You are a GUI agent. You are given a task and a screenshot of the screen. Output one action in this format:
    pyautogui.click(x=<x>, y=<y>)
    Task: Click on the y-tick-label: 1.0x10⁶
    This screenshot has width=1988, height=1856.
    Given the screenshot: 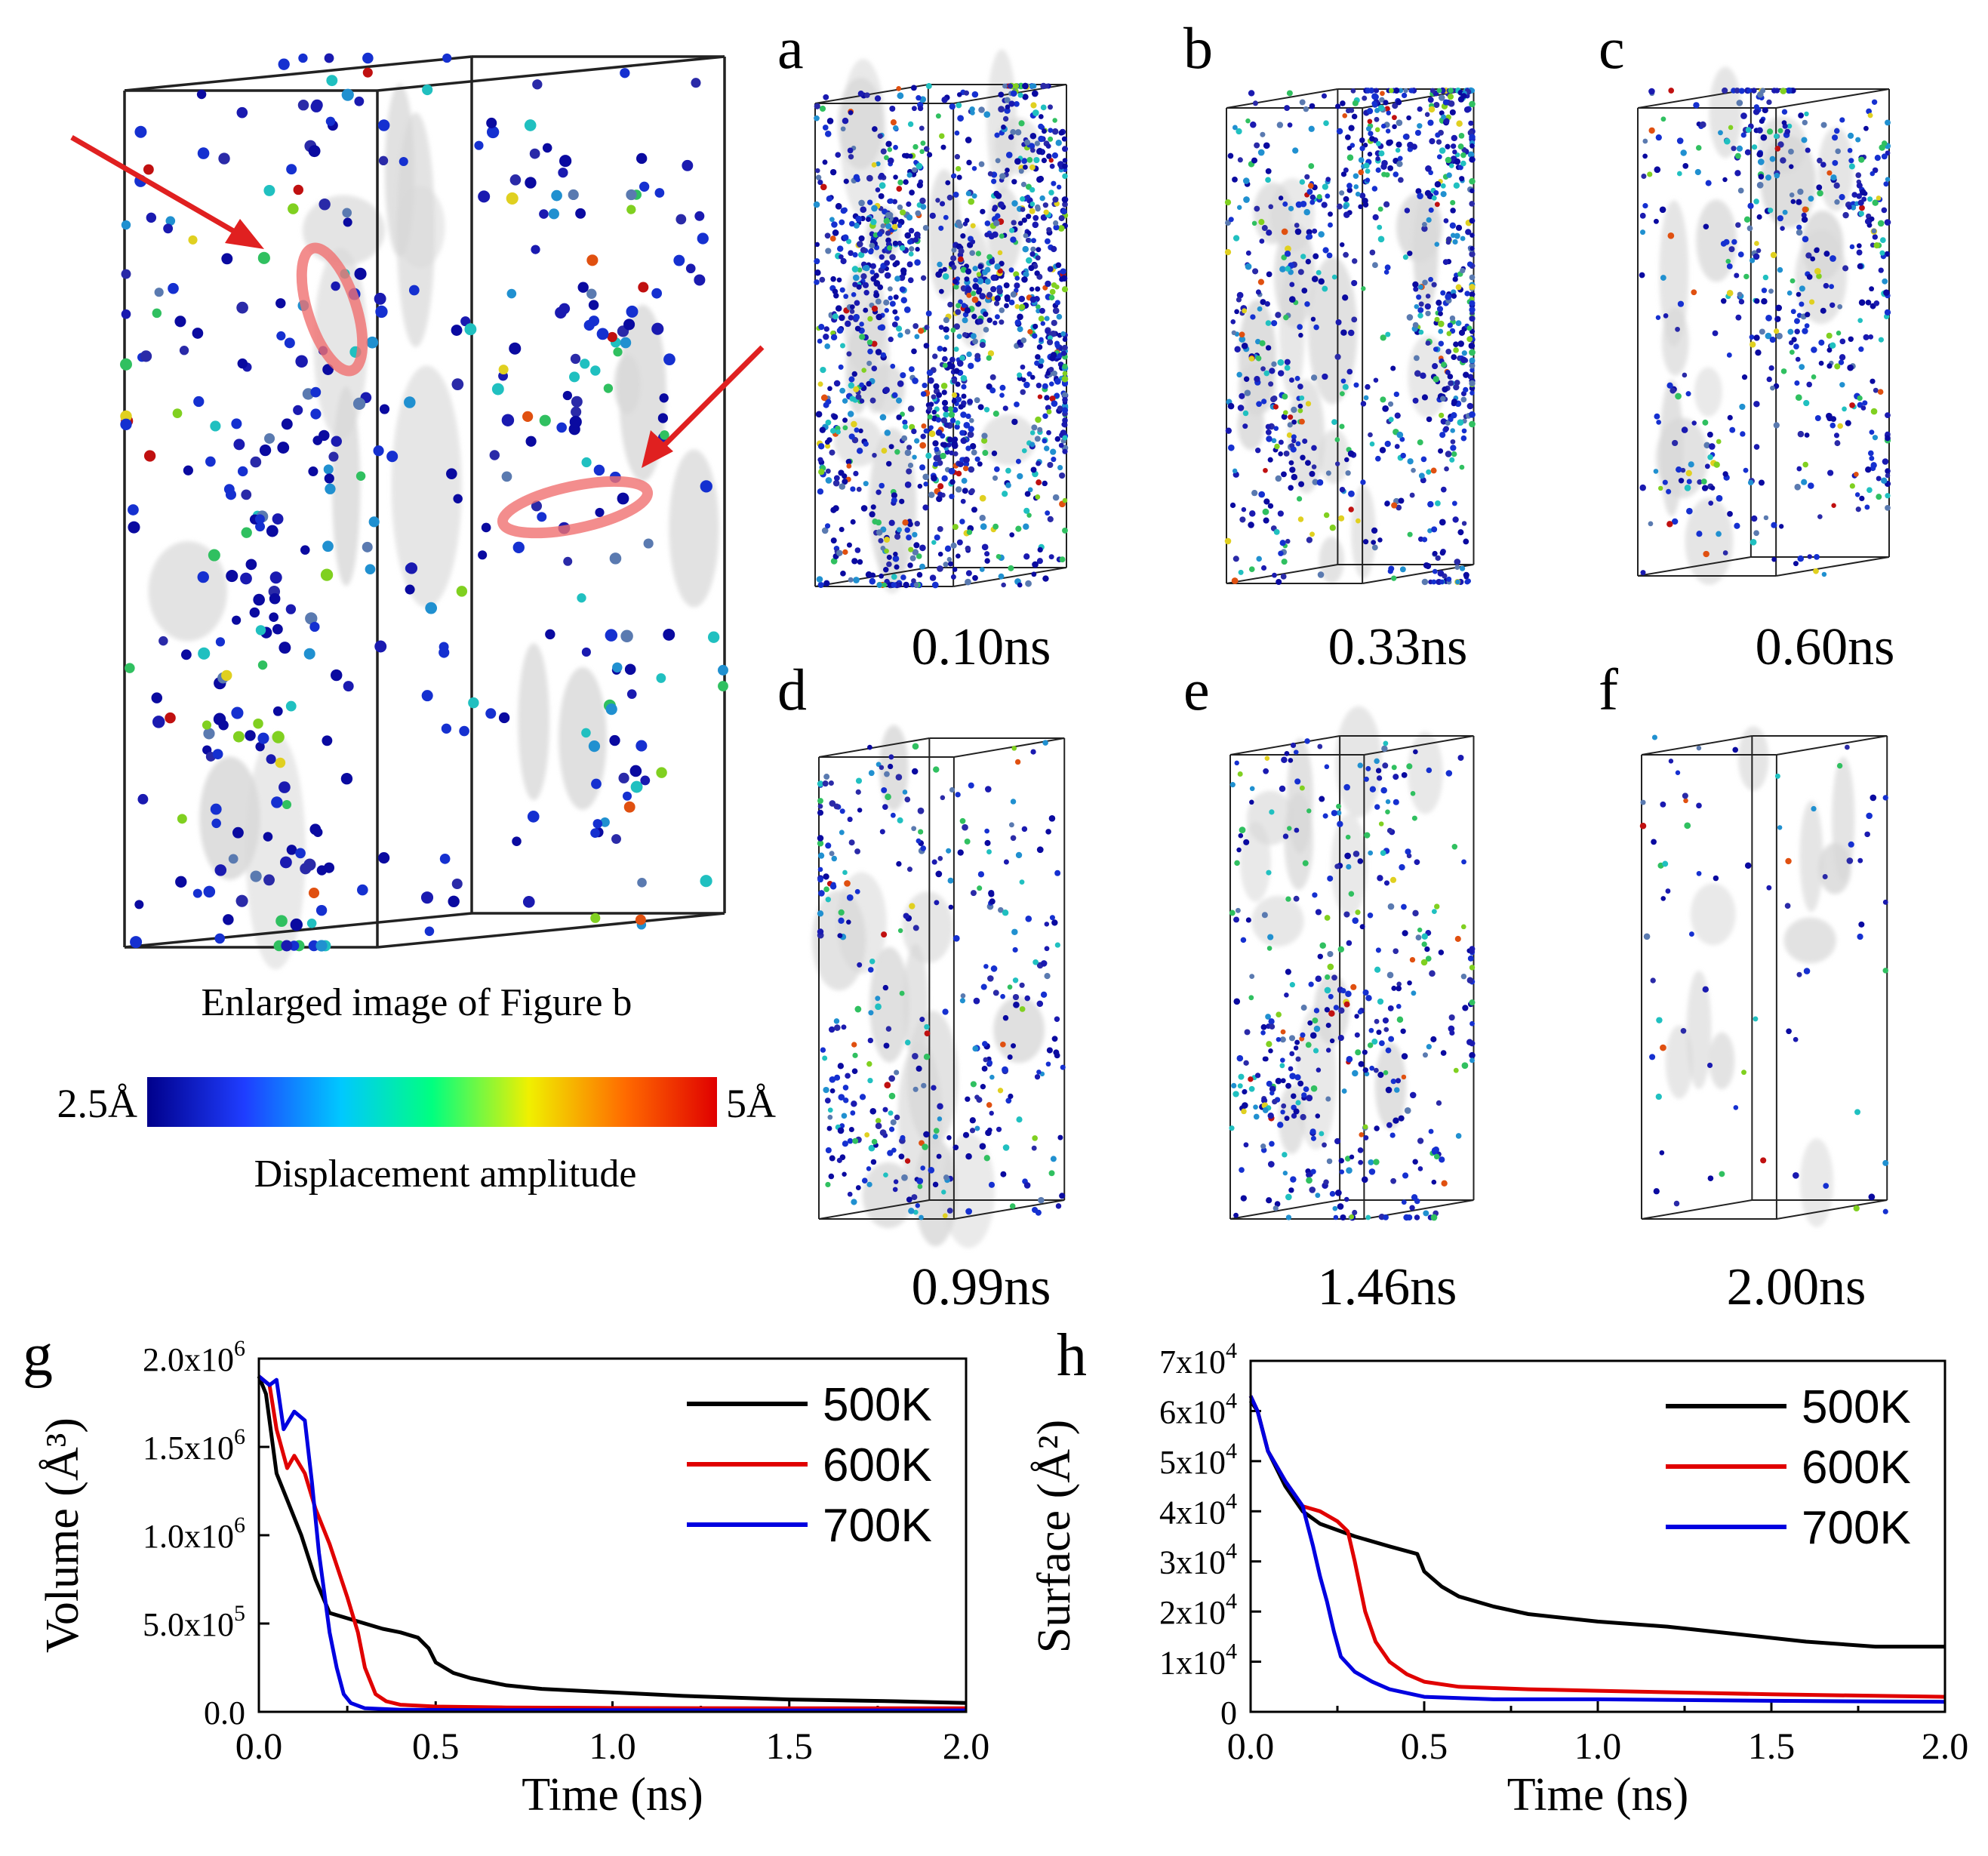 What is the action you would take?
    pyautogui.click(x=194, y=1534)
    